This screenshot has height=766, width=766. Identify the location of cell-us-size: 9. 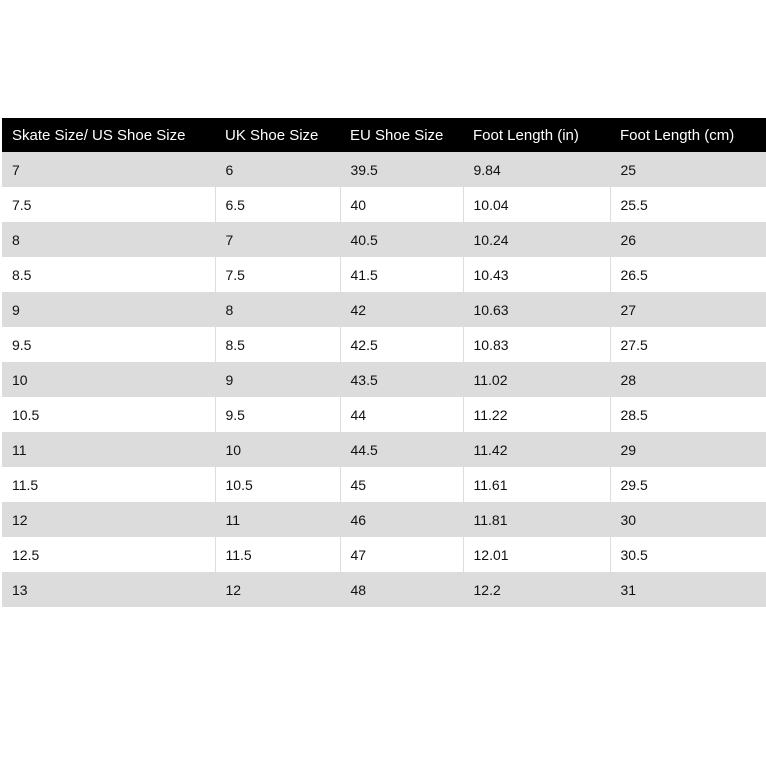
(108, 309).